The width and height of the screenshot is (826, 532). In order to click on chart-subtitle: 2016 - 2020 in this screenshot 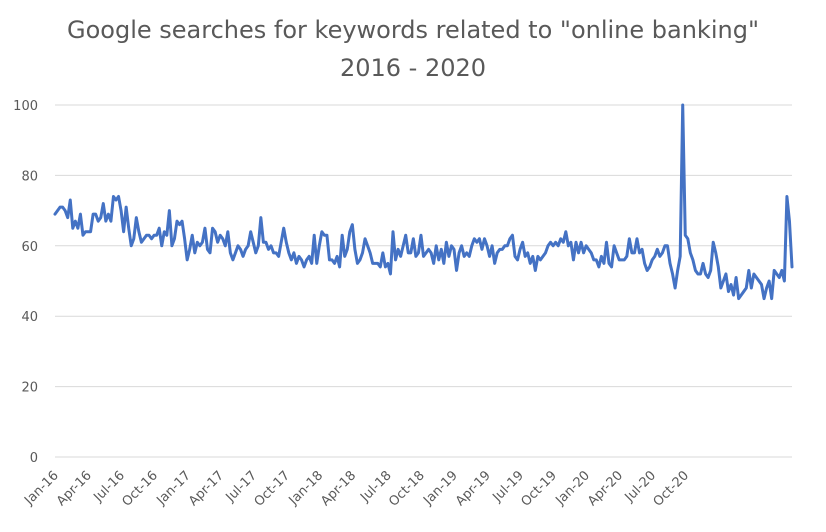, I will do `click(413, 68)`.